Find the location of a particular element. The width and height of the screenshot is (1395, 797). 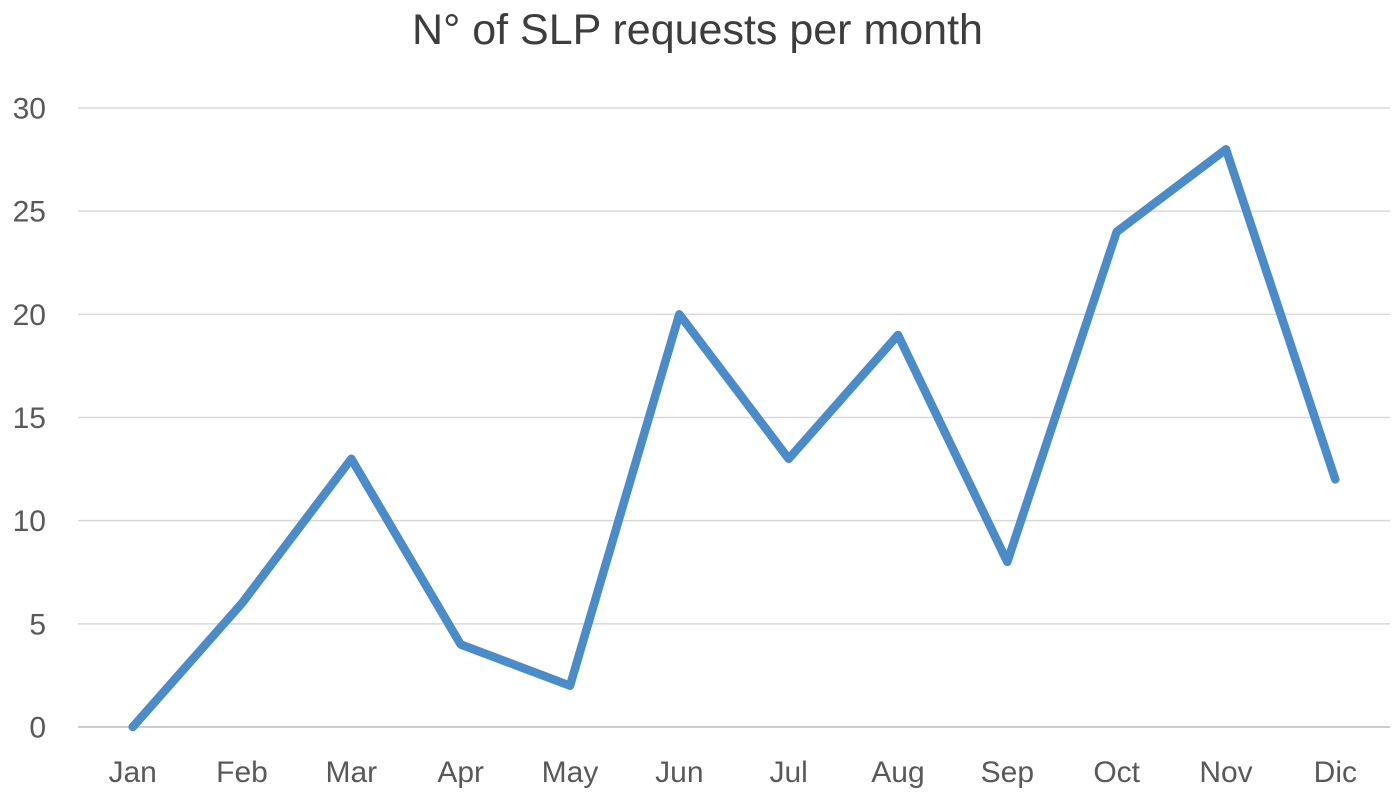

x-tick-label: Aug is located at coordinates (897, 772).